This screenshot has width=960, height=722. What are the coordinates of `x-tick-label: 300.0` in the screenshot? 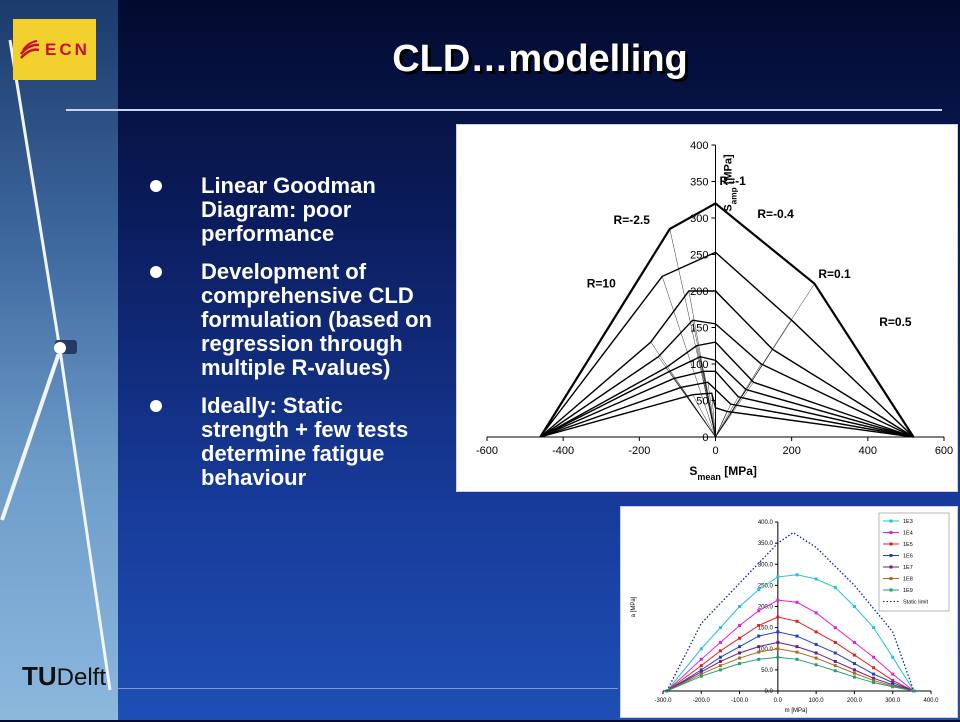 It's located at (893, 701).